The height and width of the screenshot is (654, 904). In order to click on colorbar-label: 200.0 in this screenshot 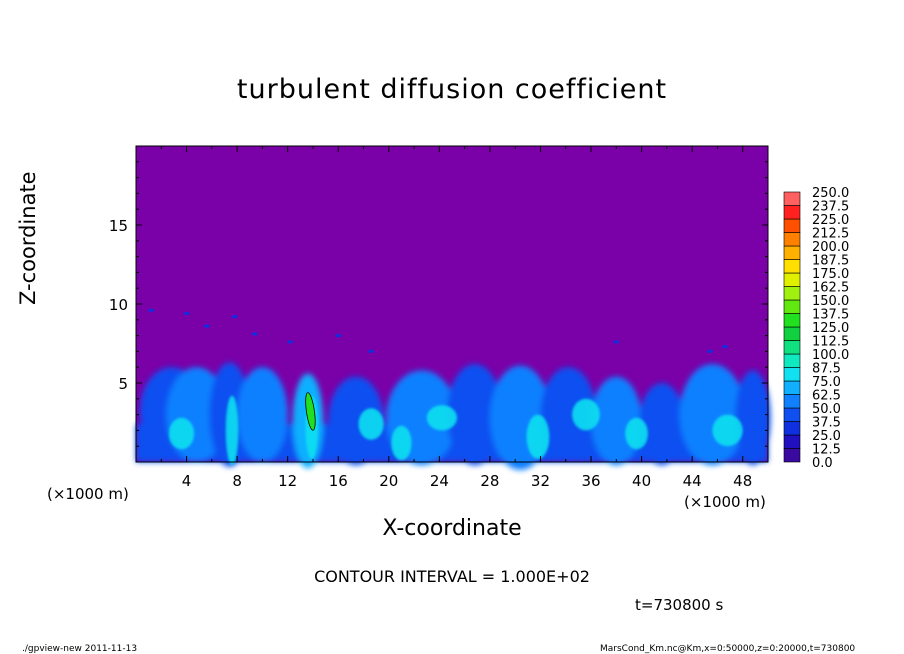, I will do `click(830, 247)`.